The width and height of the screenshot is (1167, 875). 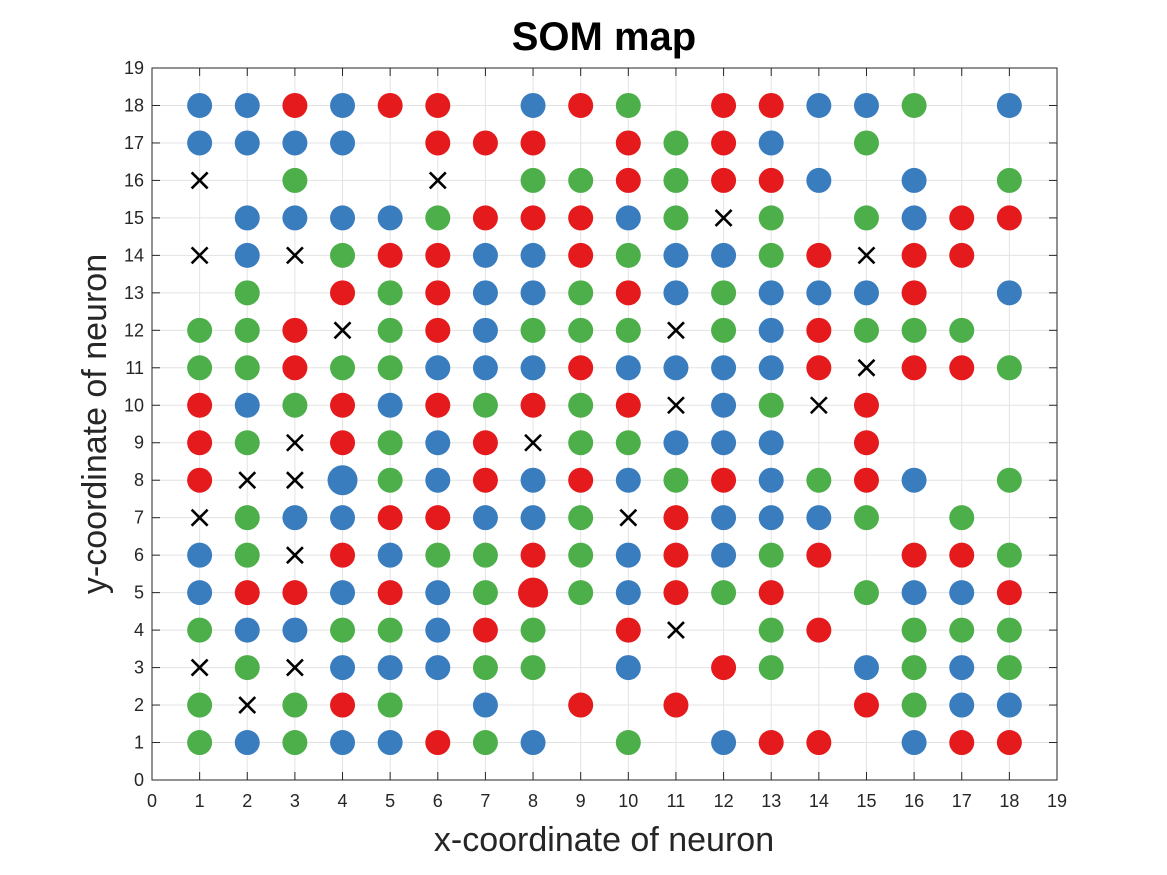 What do you see at coordinates (724, 801) in the screenshot?
I see `x-tick-label: 12` at bounding box center [724, 801].